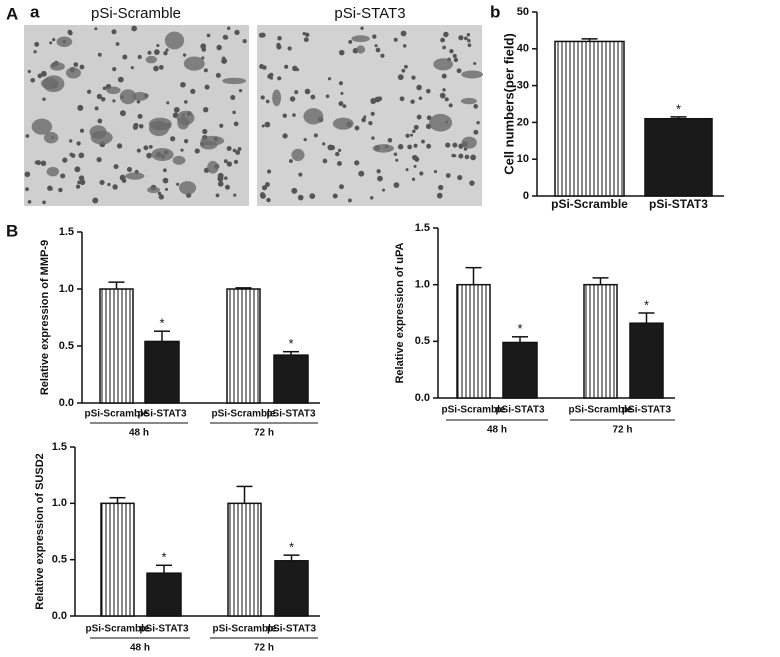 The width and height of the screenshot is (780, 657). What do you see at coordinates (495, 11) in the screenshot?
I see `panel-label: b` at bounding box center [495, 11].